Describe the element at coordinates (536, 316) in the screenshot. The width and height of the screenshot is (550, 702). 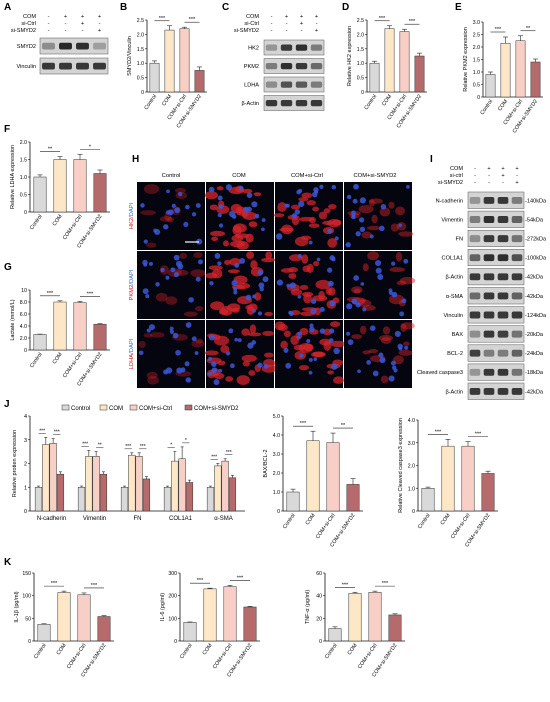
I see `blot-size-label: -124kDa` at that location.